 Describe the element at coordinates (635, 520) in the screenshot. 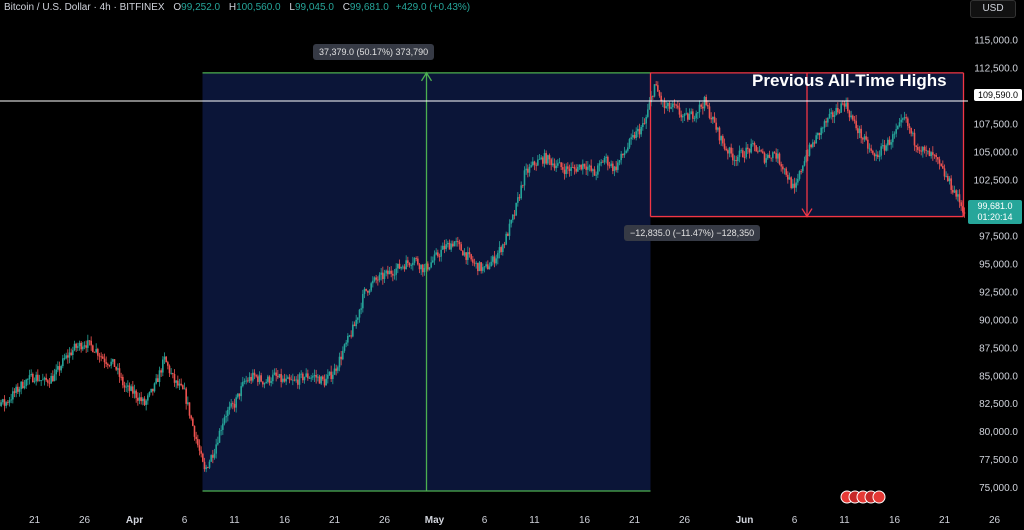

I see `x-tick-label: 21` at that location.